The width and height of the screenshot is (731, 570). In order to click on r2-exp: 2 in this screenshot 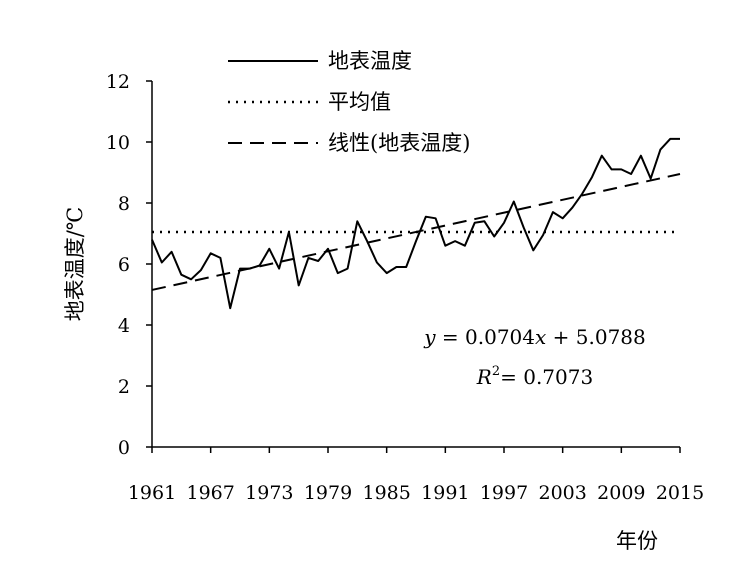, I will do `click(496, 371)`.